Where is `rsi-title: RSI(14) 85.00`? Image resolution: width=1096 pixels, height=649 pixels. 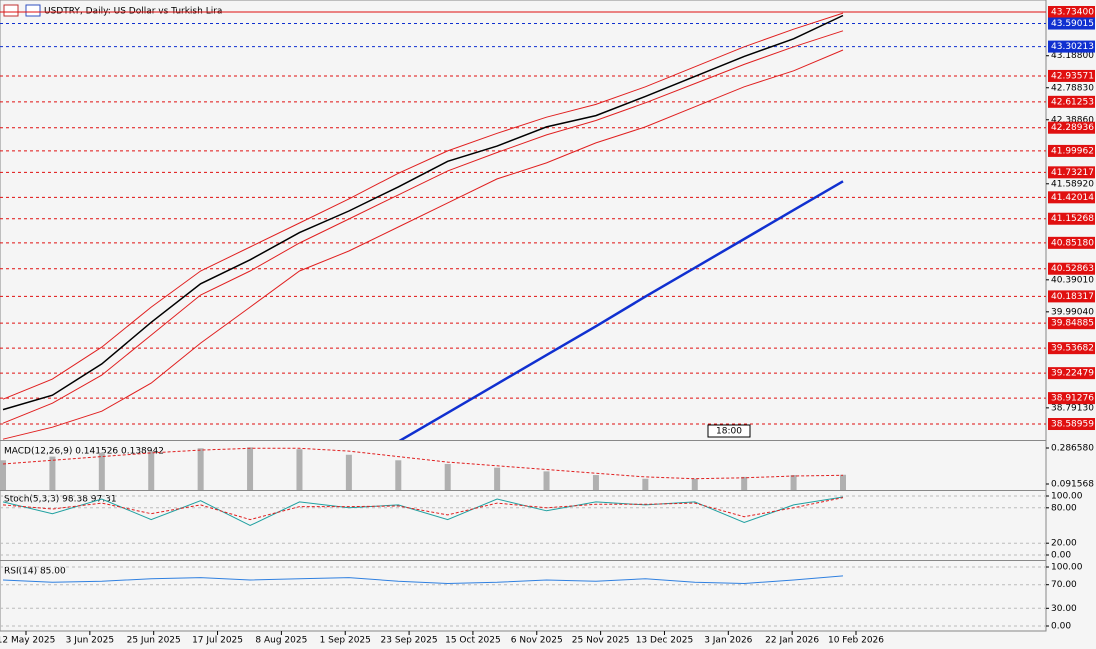 rsi-title: RSI(14) 85.00 is located at coordinates (35, 572).